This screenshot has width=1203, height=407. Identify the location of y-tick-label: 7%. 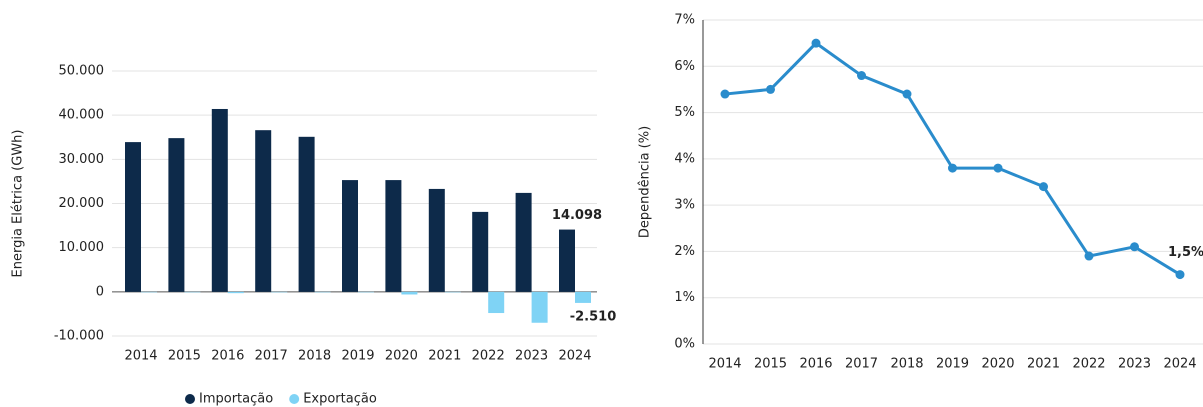
(684, 20).